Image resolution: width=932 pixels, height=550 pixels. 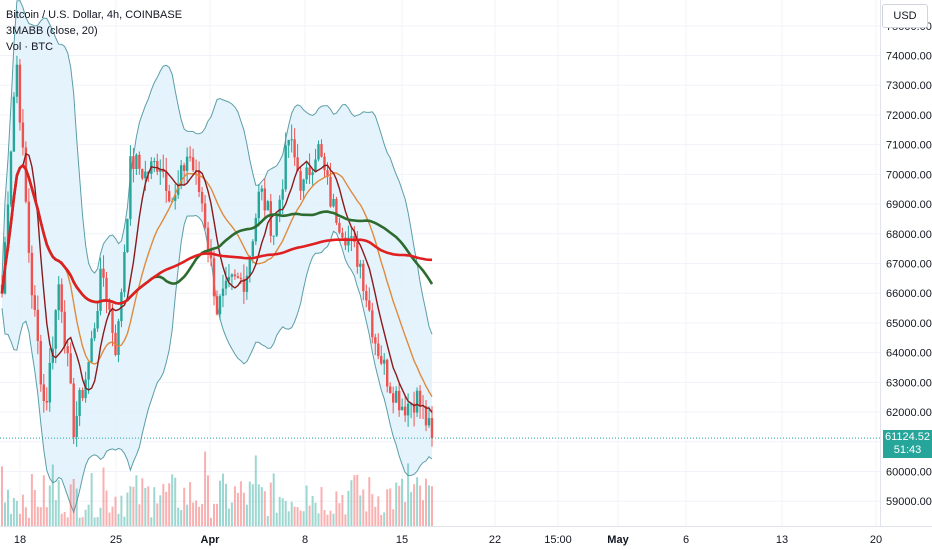 I want to click on time-axis-bg, so click(x=466, y=538).